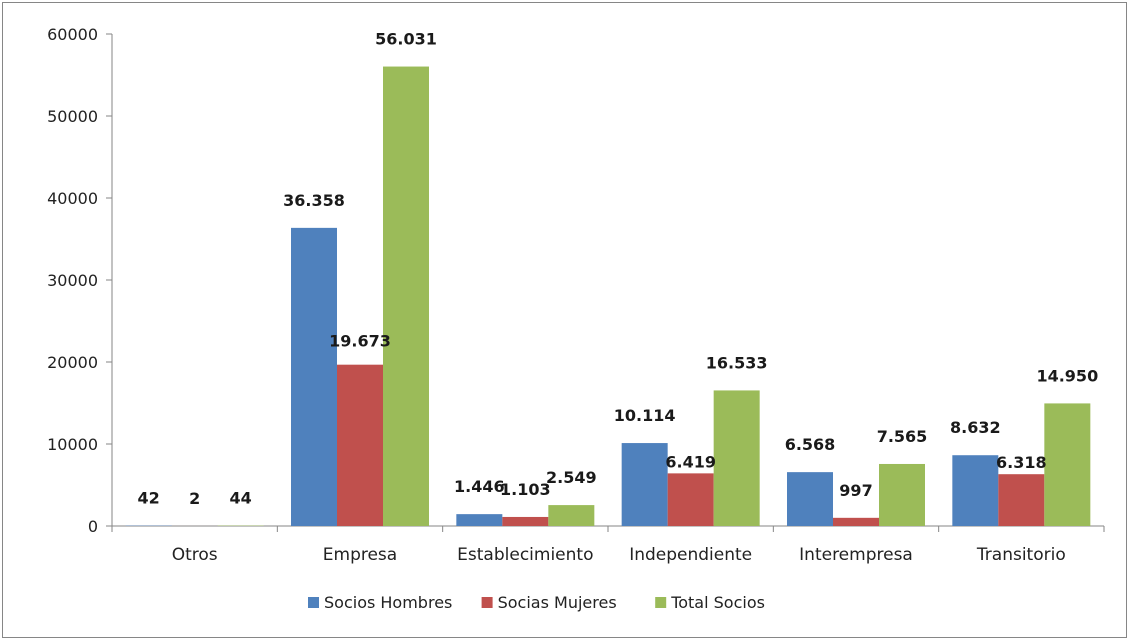 The height and width of the screenshot is (642, 1131). What do you see at coordinates (645, 415) in the screenshot?
I see `data-label: 10.114` at bounding box center [645, 415].